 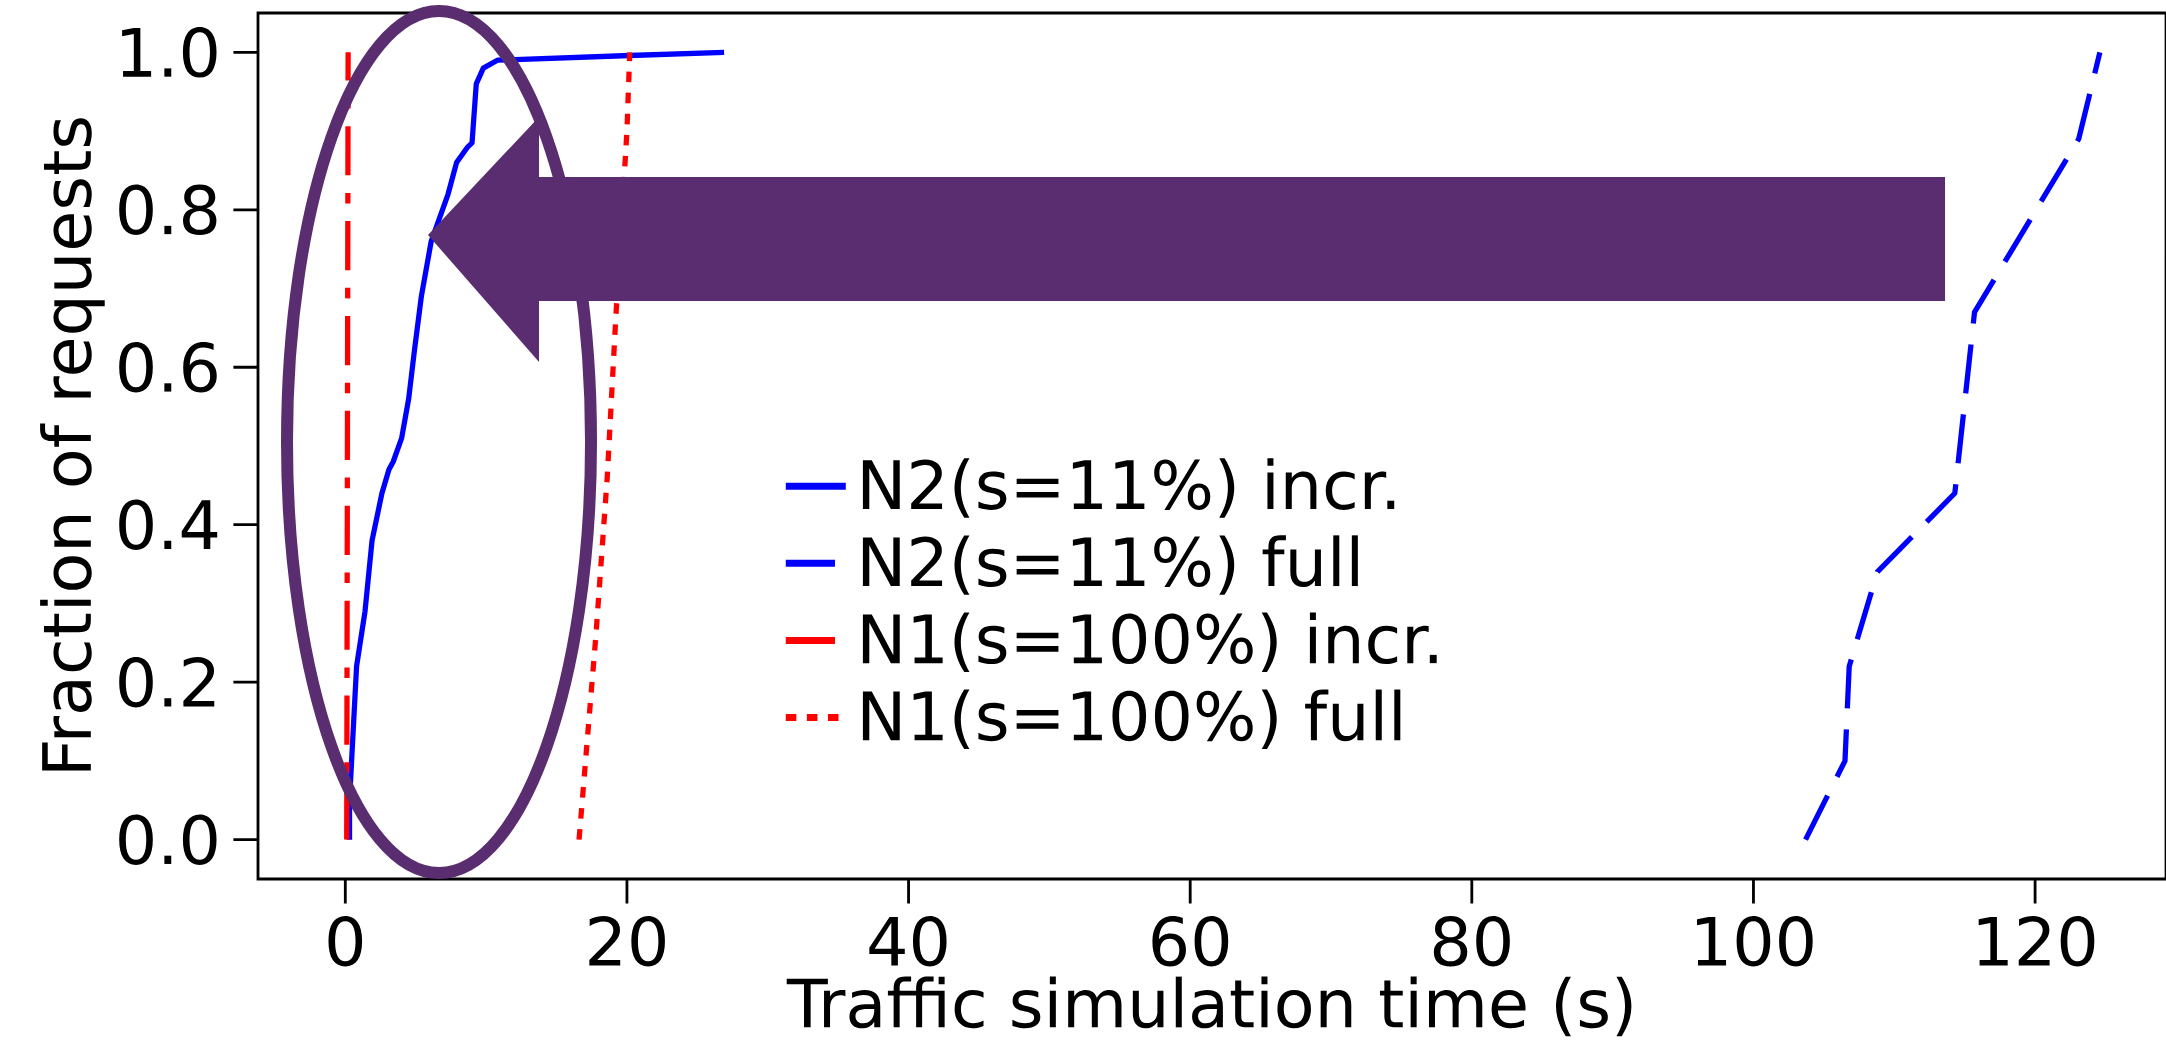 What do you see at coordinates (1471, 941) in the screenshot?
I see `x-tick-label: 80` at bounding box center [1471, 941].